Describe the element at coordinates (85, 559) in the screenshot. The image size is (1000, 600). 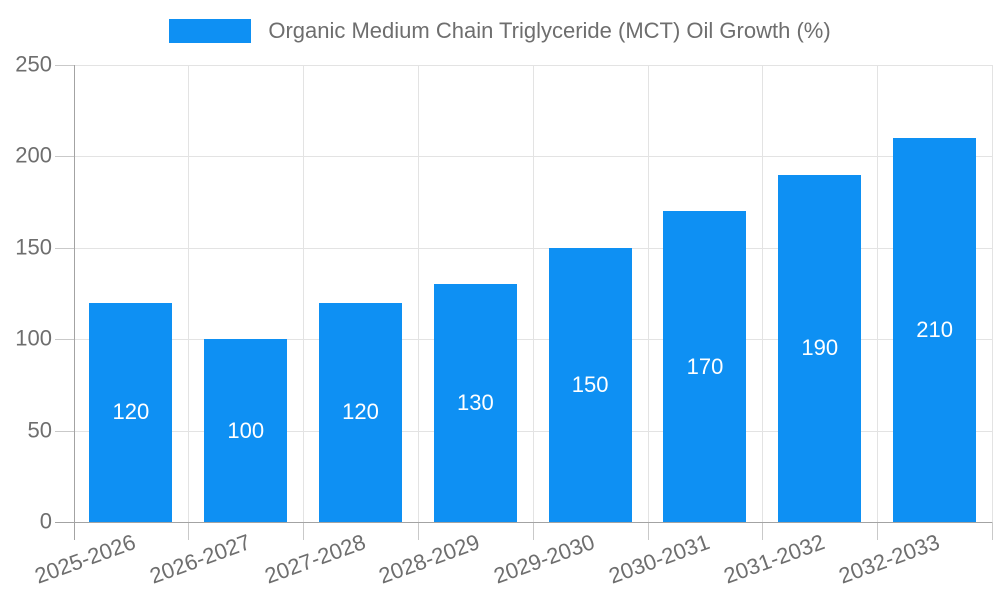
I see `x-axis-label: 2025-2026` at that location.